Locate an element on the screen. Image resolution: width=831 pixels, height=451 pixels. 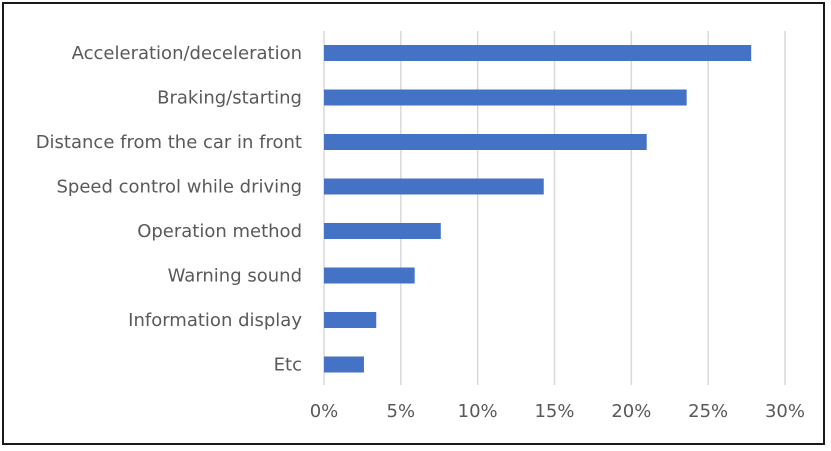
category-label: Speed control while driving is located at coordinates (179, 187).